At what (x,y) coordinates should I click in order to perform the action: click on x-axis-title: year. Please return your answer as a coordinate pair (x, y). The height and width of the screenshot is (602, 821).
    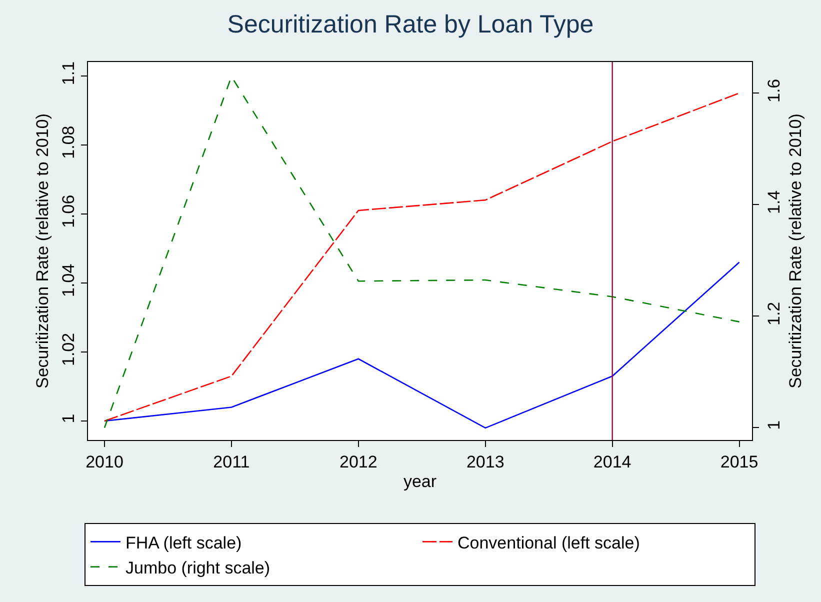
    Looking at the image, I should click on (420, 481).